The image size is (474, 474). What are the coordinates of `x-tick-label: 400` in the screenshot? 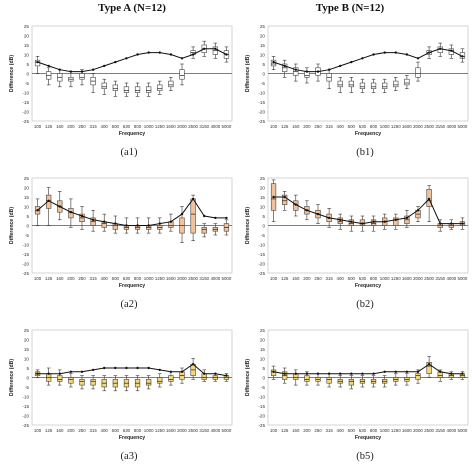 It's located at (105, 126).